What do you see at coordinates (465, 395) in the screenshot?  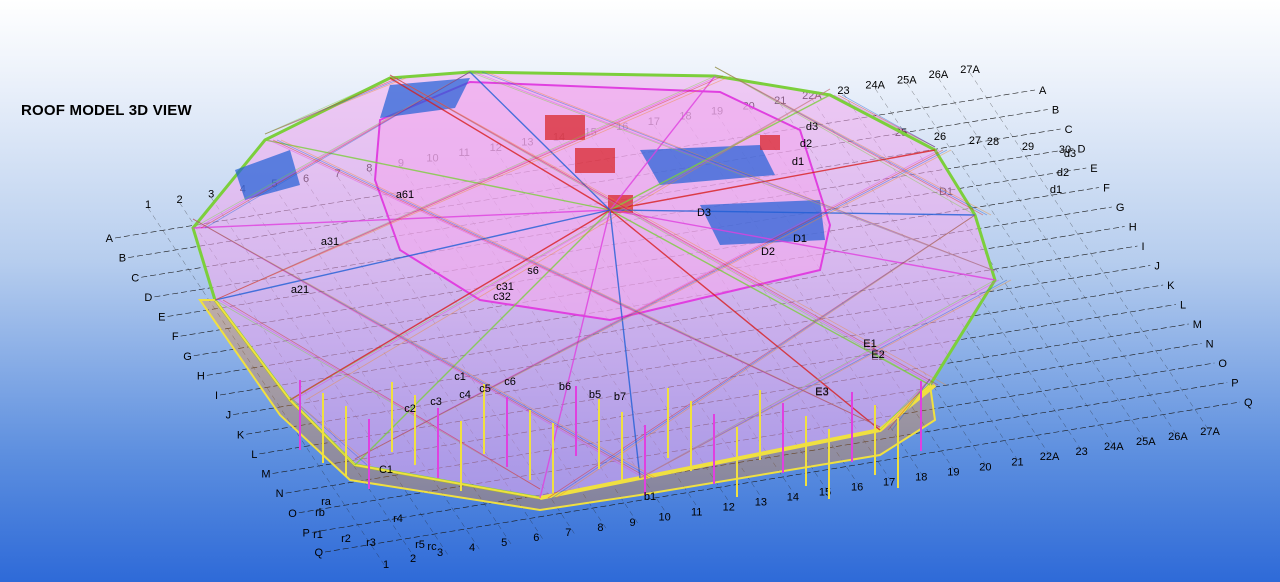 I see `member-label: c4` at bounding box center [465, 395].